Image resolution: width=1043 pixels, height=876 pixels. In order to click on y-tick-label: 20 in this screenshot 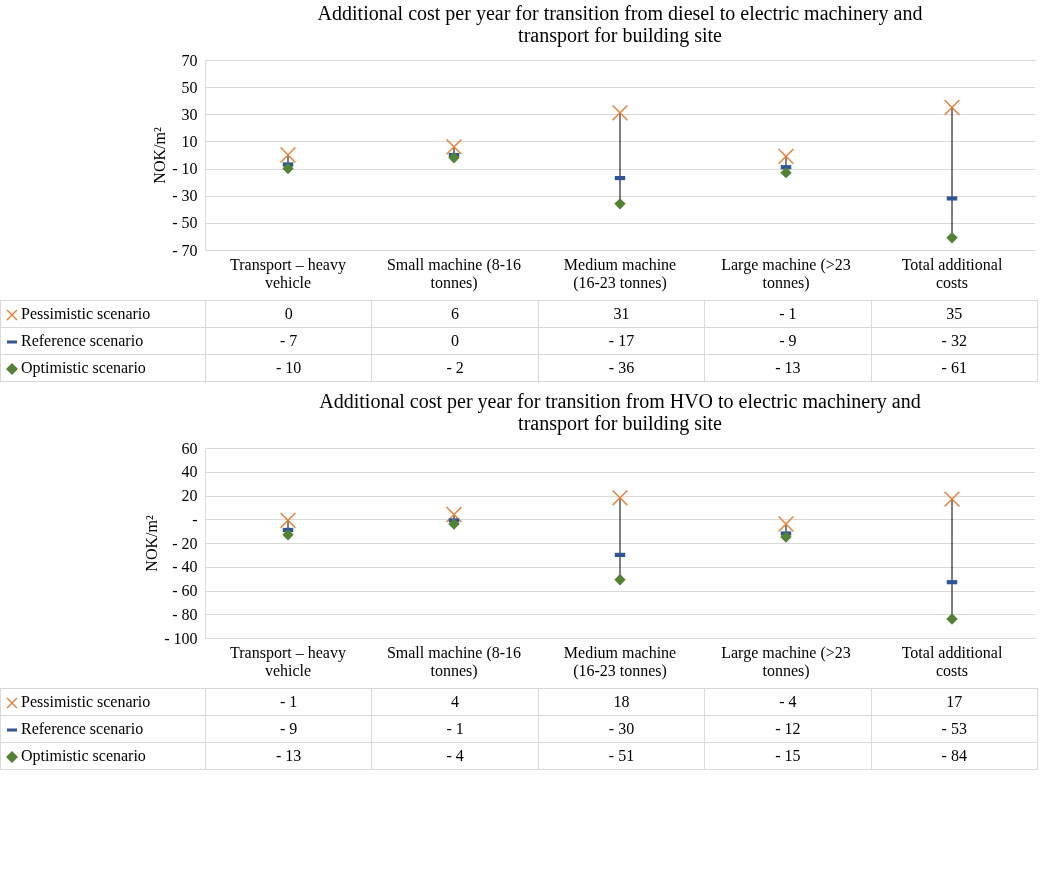, I will do `click(189, 495)`.